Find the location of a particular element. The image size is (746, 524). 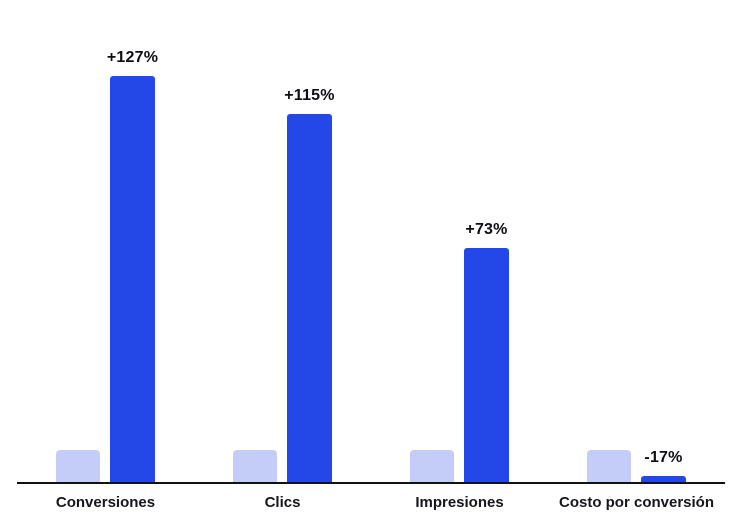

category-label: Costo por conversión is located at coordinates (636, 502).